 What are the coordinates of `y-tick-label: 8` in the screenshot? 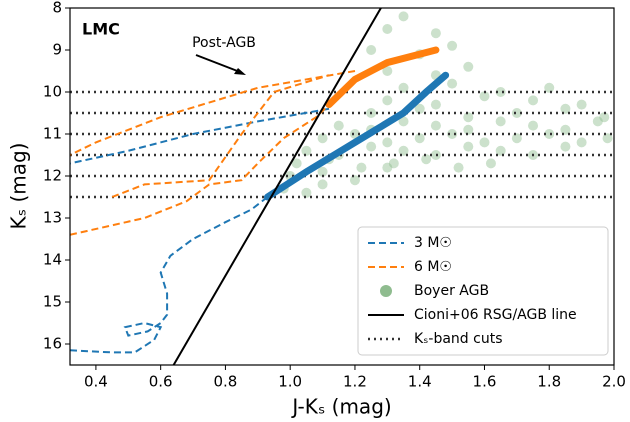 It's located at (57, 8).